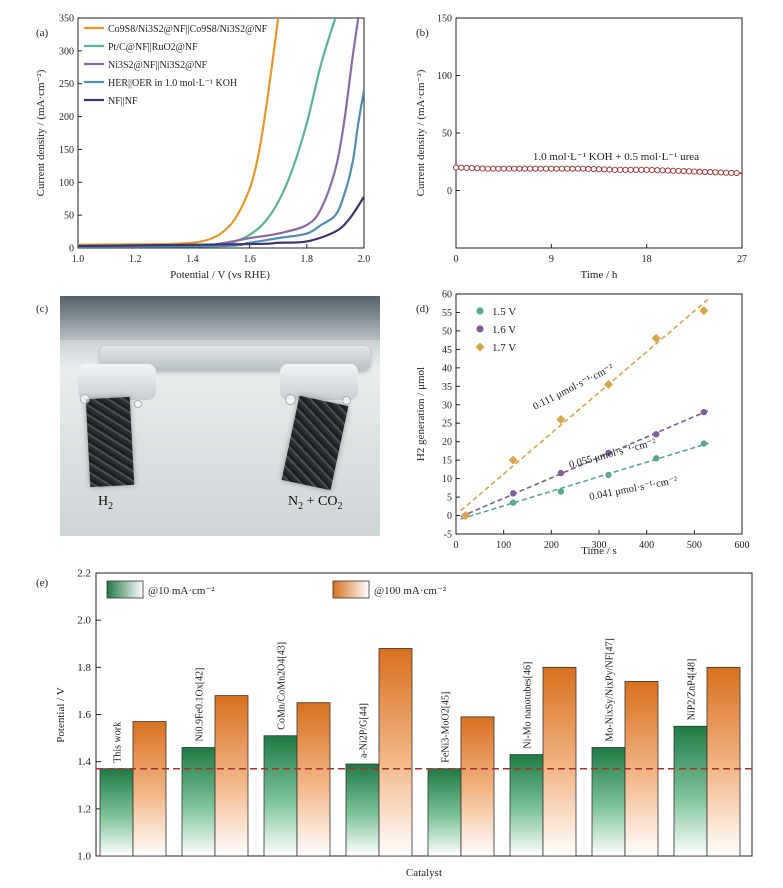 This screenshot has width=783, height=888. Describe the element at coordinates (66, 51) in the screenshot. I see `y-tick-label: 300` at that location.